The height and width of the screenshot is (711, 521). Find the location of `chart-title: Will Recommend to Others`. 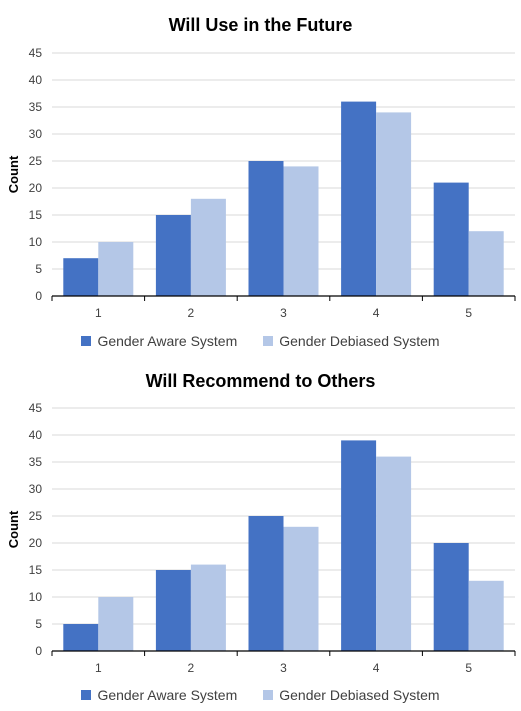

chart-title: Will Recommend to Others is located at coordinates (260, 381).